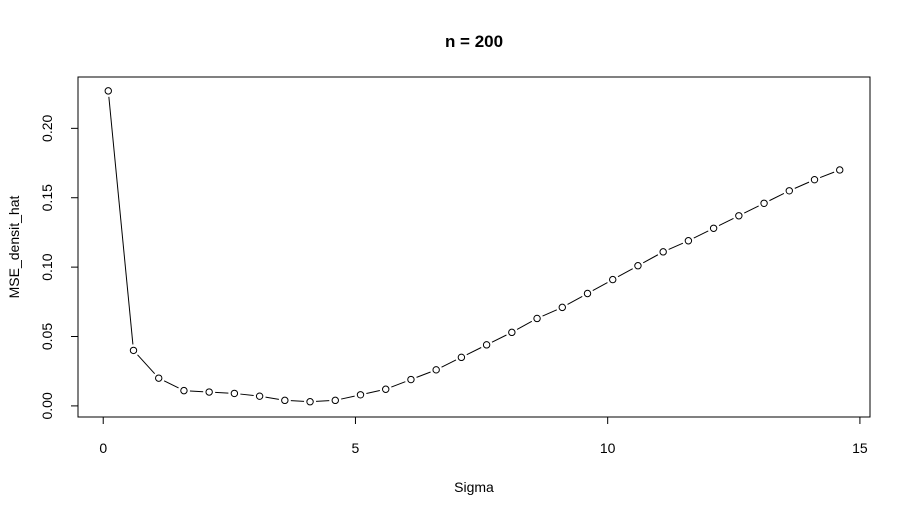  What do you see at coordinates (47, 197) in the screenshot?
I see `y-tick-label: 0.15` at bounding box center [47, 197].